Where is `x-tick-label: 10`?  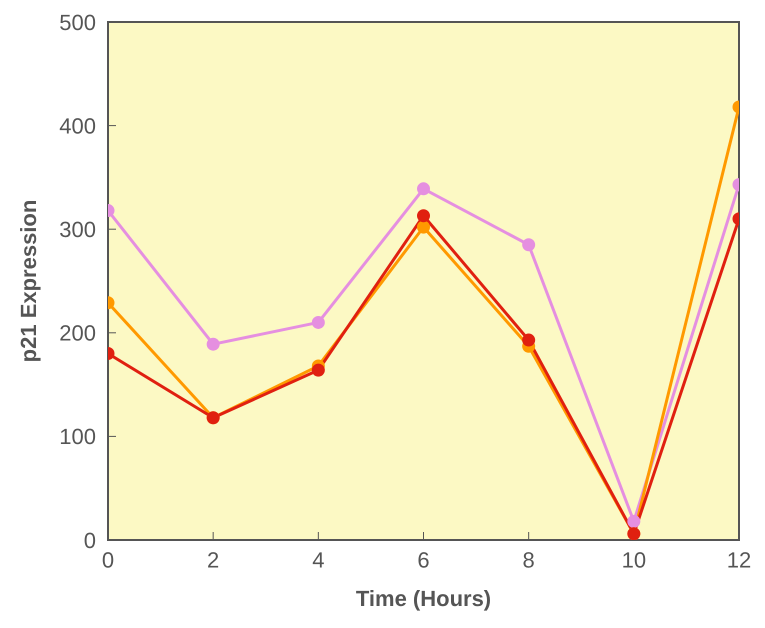
x-tick-label: 10 is located at coordinates (634, 560).